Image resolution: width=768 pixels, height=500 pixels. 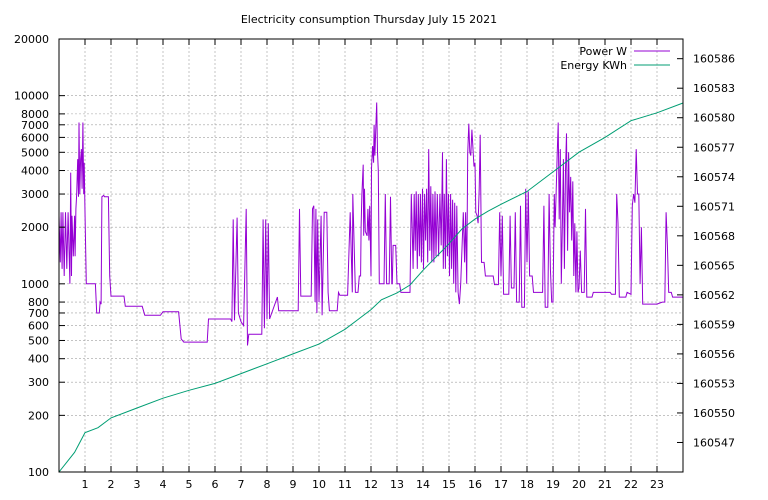 I want to click on y-right-tick-label: 160571, so click(x=714, y=206).